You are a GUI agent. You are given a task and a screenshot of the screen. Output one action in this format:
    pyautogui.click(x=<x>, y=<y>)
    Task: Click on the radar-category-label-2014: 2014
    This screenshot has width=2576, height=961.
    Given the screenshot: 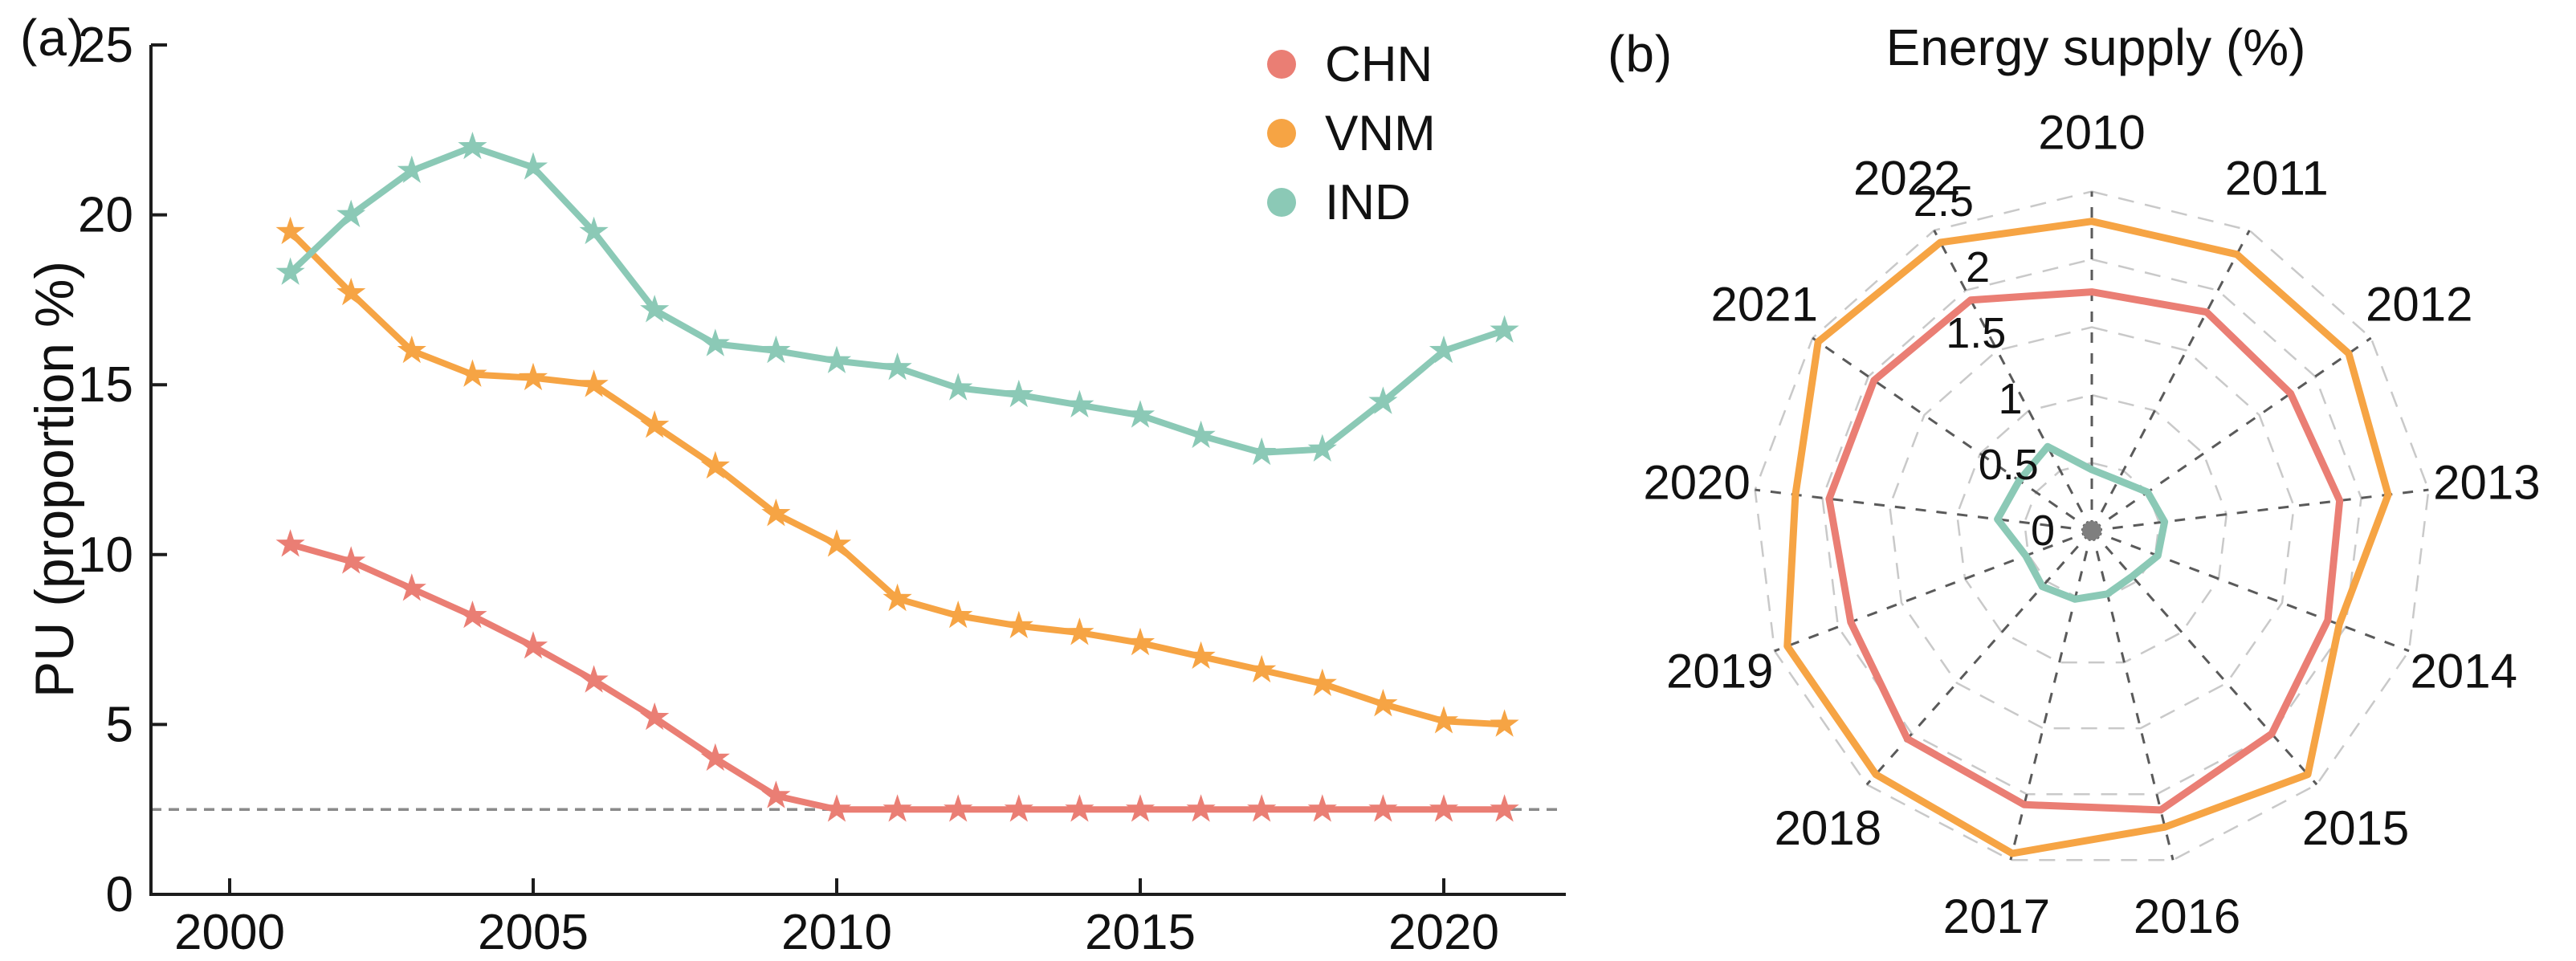 What is the action you would take?
    pyautogui.click(x=2464, y=671)
    